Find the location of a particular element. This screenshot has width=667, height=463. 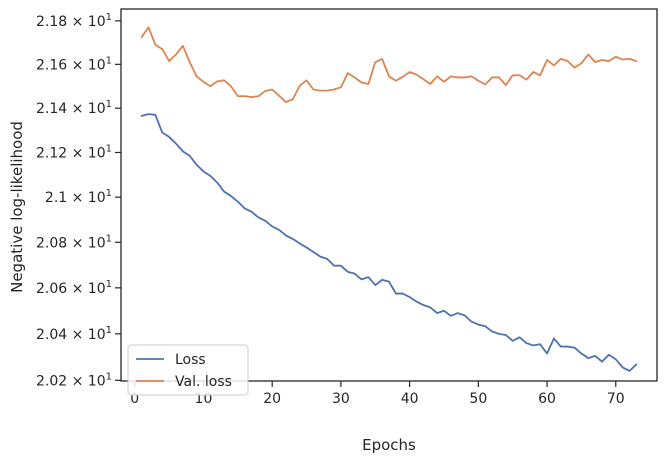

y-axis-label: Negative log-likelihood is located at coordinates (17, 207).